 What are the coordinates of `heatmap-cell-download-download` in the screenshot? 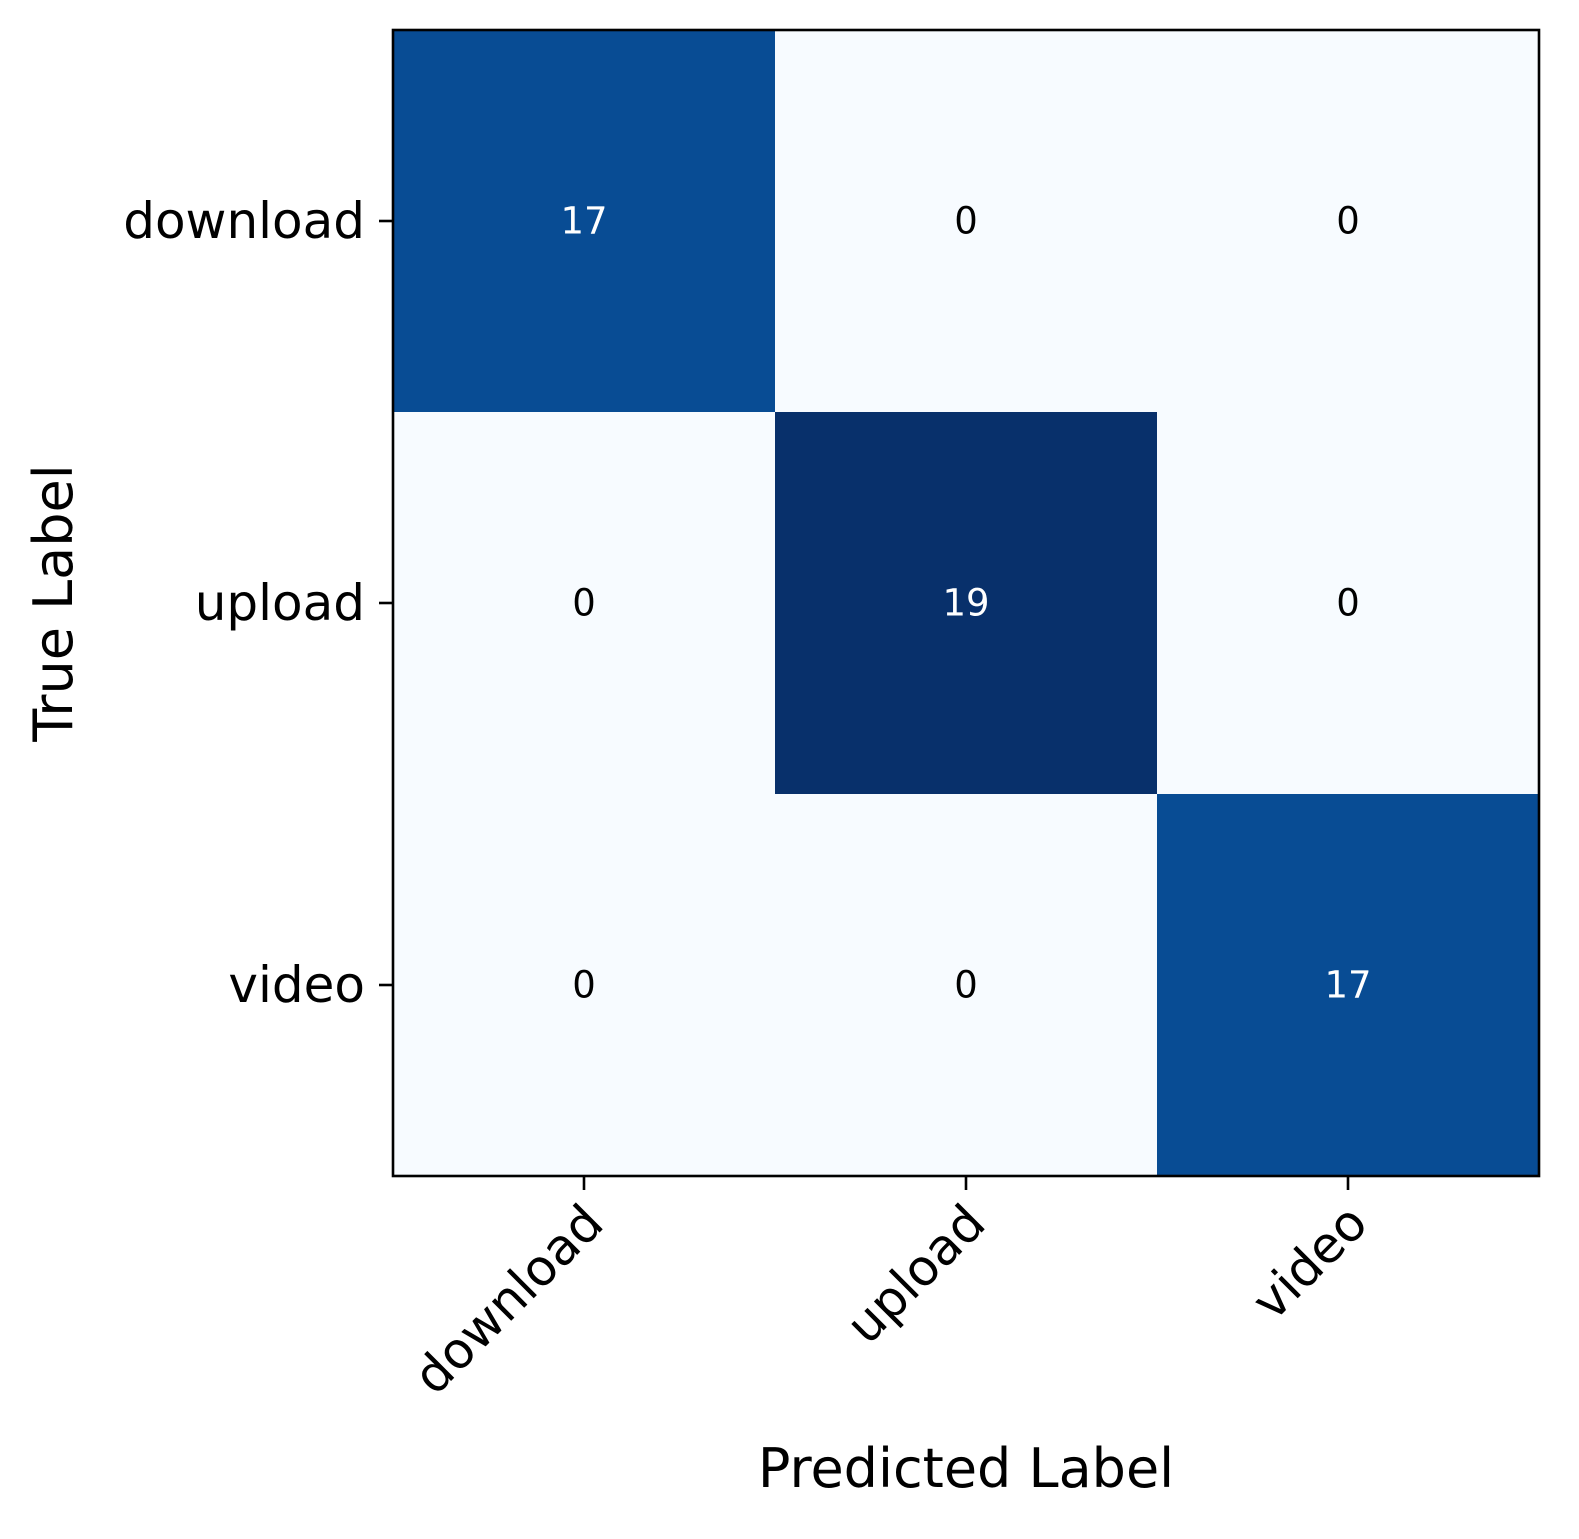 It's located at (584, 221).